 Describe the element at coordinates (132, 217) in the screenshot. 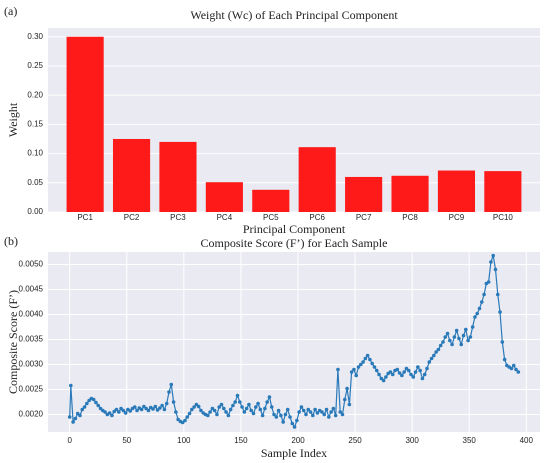

I see `x-tick-label: PC2` at that location.